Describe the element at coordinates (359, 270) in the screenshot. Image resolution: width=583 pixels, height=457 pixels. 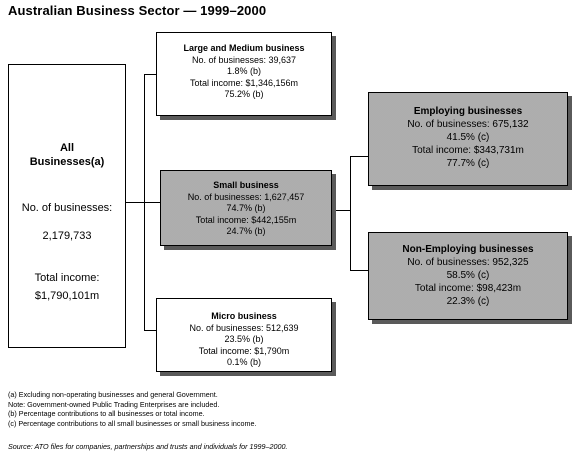
I see `connector-to-non-employing` at that location.